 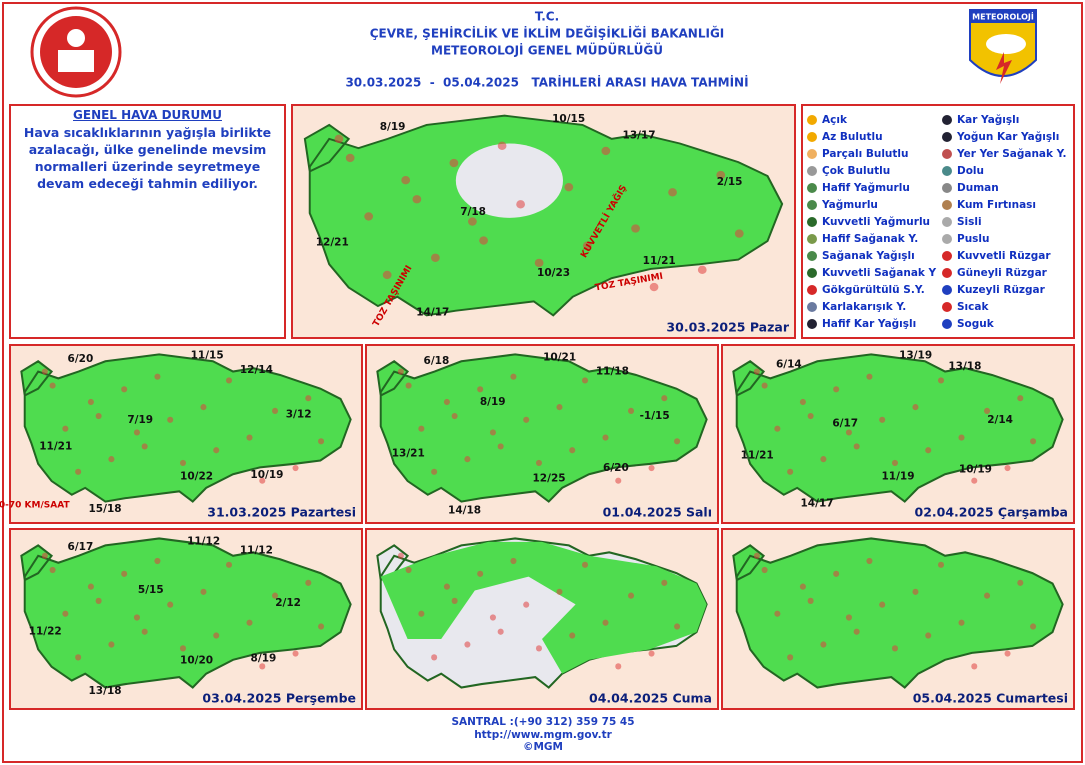 What do you see at coordinates (876, 222) in the screenshot?
I see `legend-label: Kuvvetli Yağmurlu` at bounding box center [876, 222].